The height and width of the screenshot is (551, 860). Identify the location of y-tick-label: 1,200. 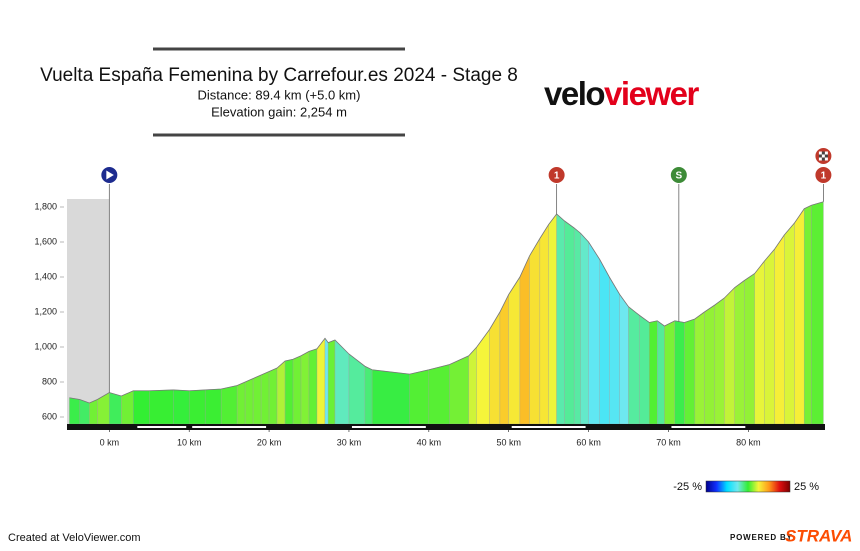
(45, 311).